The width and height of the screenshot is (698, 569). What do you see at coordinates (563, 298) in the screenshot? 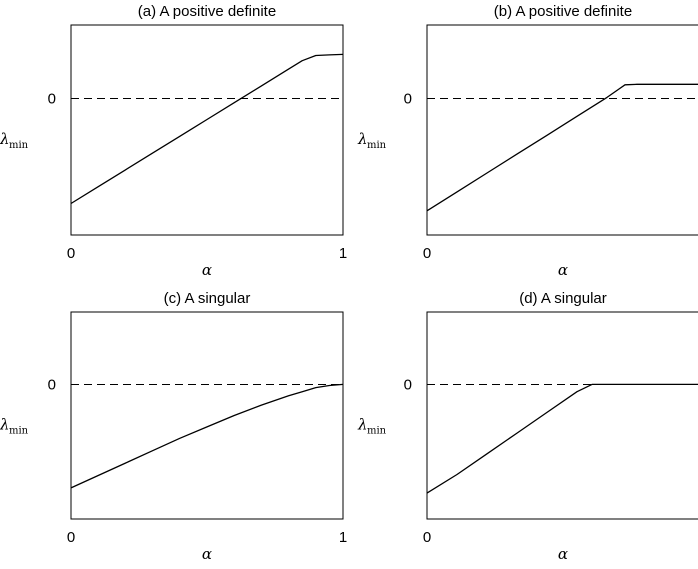
I see `chart-title: (d) A singular` at bounding box center [563, 298].